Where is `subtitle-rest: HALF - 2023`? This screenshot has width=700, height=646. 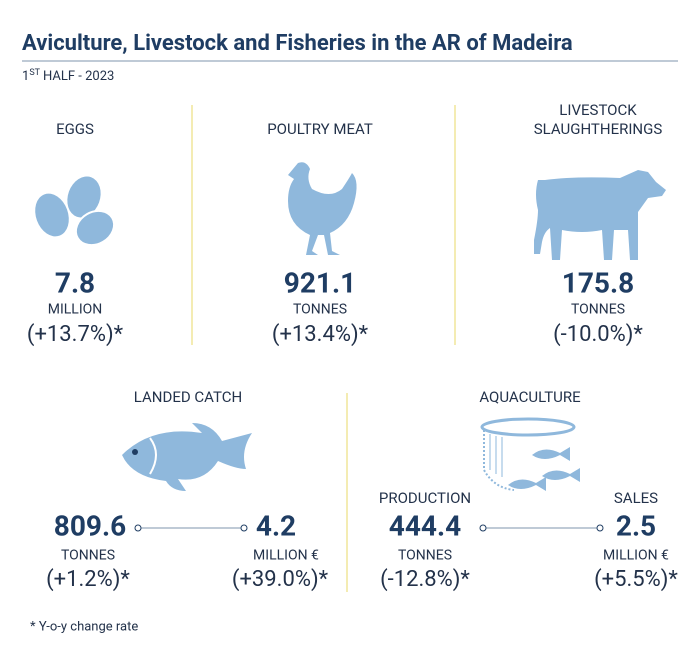 subtitle-rest: HALF - 2023 is located at coordinates (78, 76).